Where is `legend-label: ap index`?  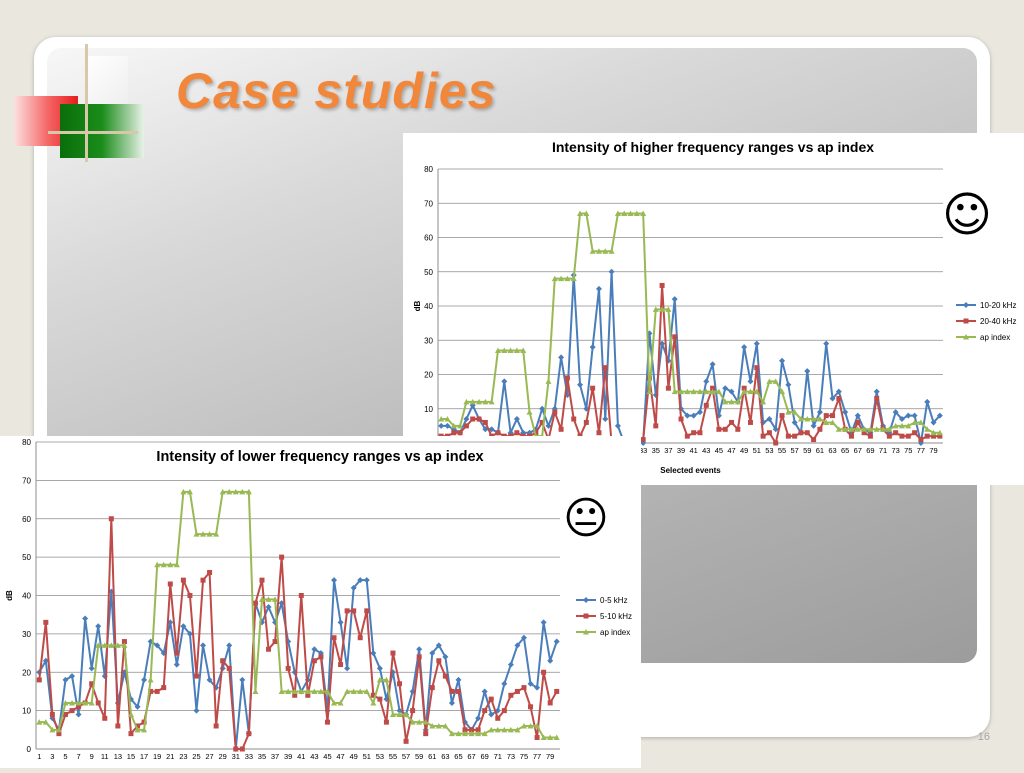 legend-label: ap index is located at coordinates (615, 632).